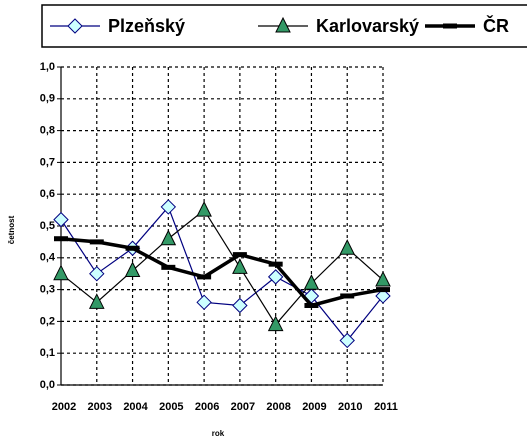 The image size is (527, 440). What do you see at coordinates (171, 407) in the screenshot?
I see `x-tick-label: 2005` at bounding box center [171, 407].